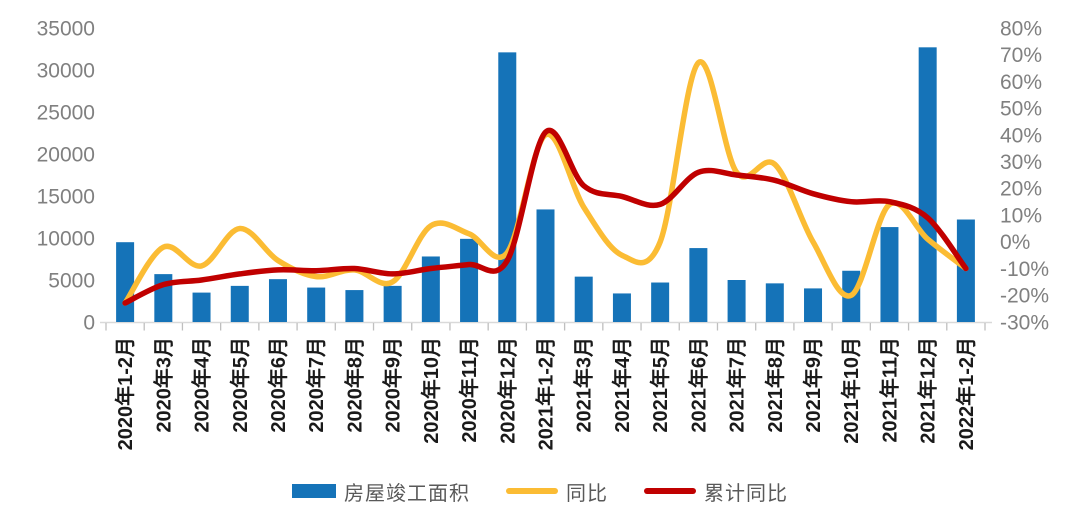  Describe the element at coordinates (314, 491) in the screenshot. I see `legend-bar-swatch` at that location.